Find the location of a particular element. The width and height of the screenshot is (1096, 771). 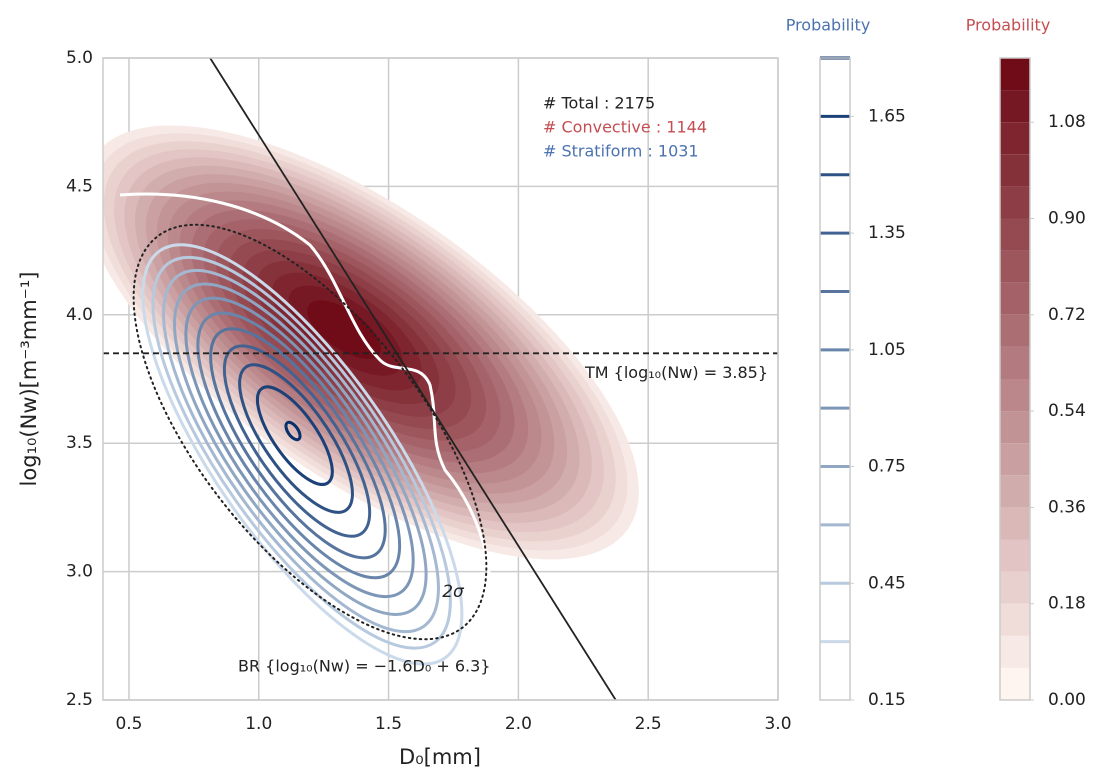

x-tick-label: 2.5 is located at coordinates (648, 724).